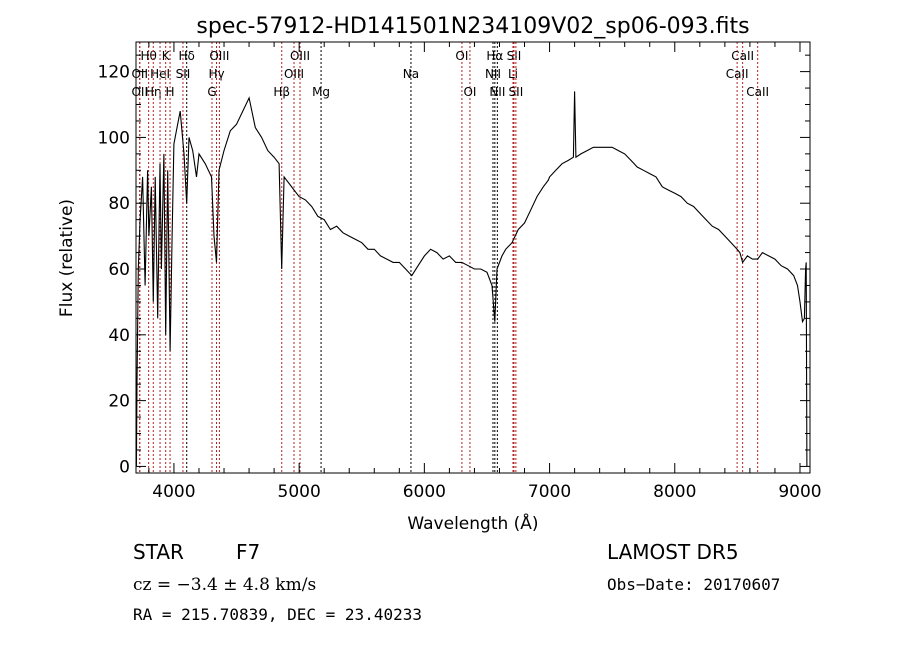  Describe the element at coordinates (411, 74) in the screenshot. I see `spectral-line-label: Na` at that location.